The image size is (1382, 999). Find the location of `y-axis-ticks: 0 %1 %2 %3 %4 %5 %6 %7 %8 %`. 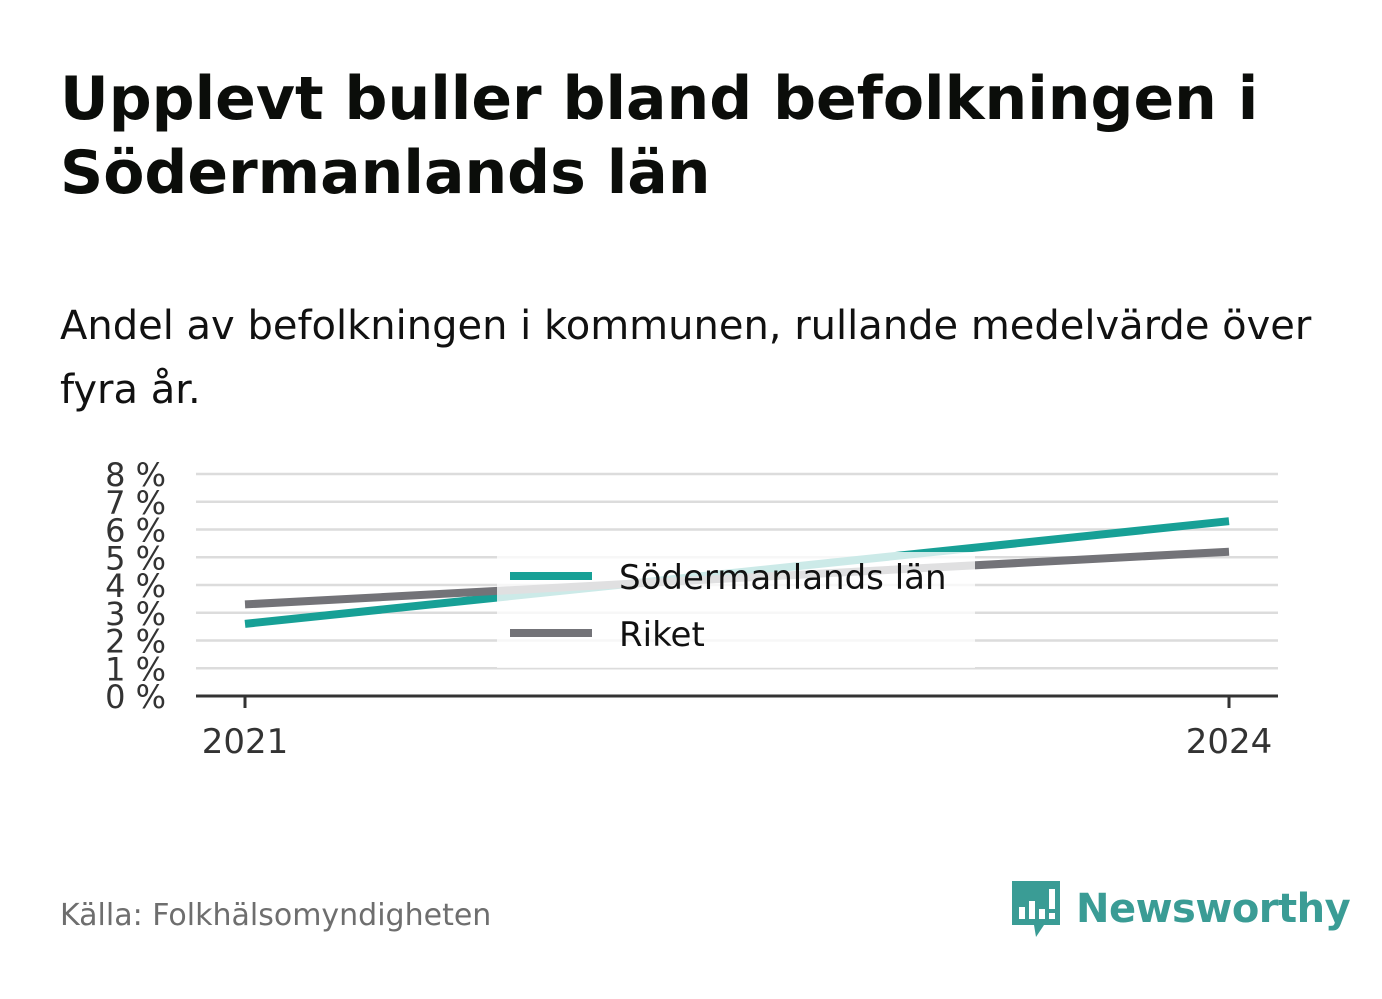

y-axis-ticks: 0 %1 %2 %3 %4 %5 %6 %7 %8 % is located at coordinates (135, 586).